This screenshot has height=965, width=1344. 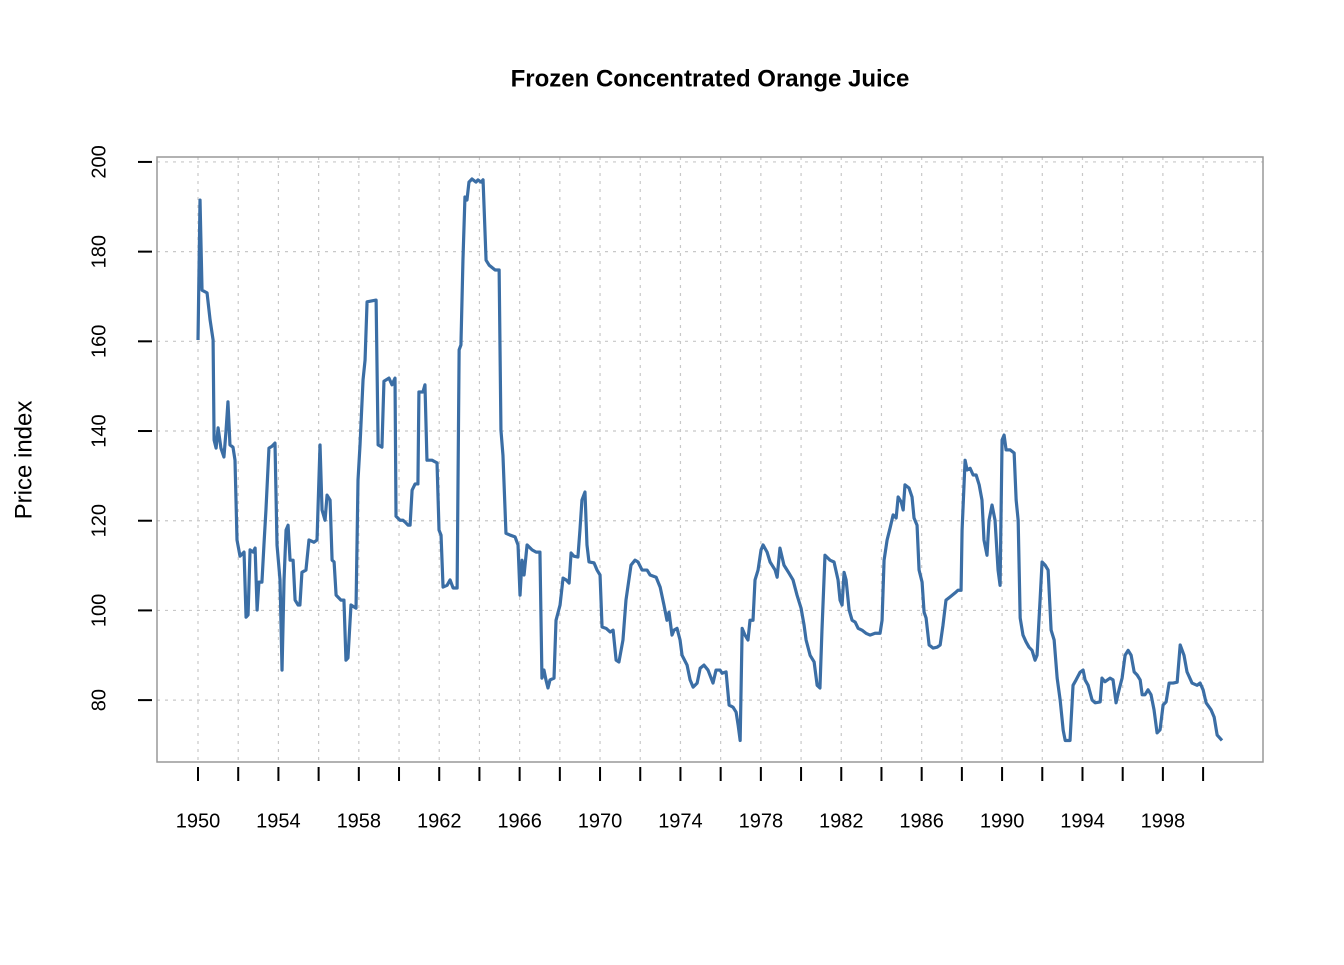 I want to click on y-tick-label: 120, so click(x=99, y=520).